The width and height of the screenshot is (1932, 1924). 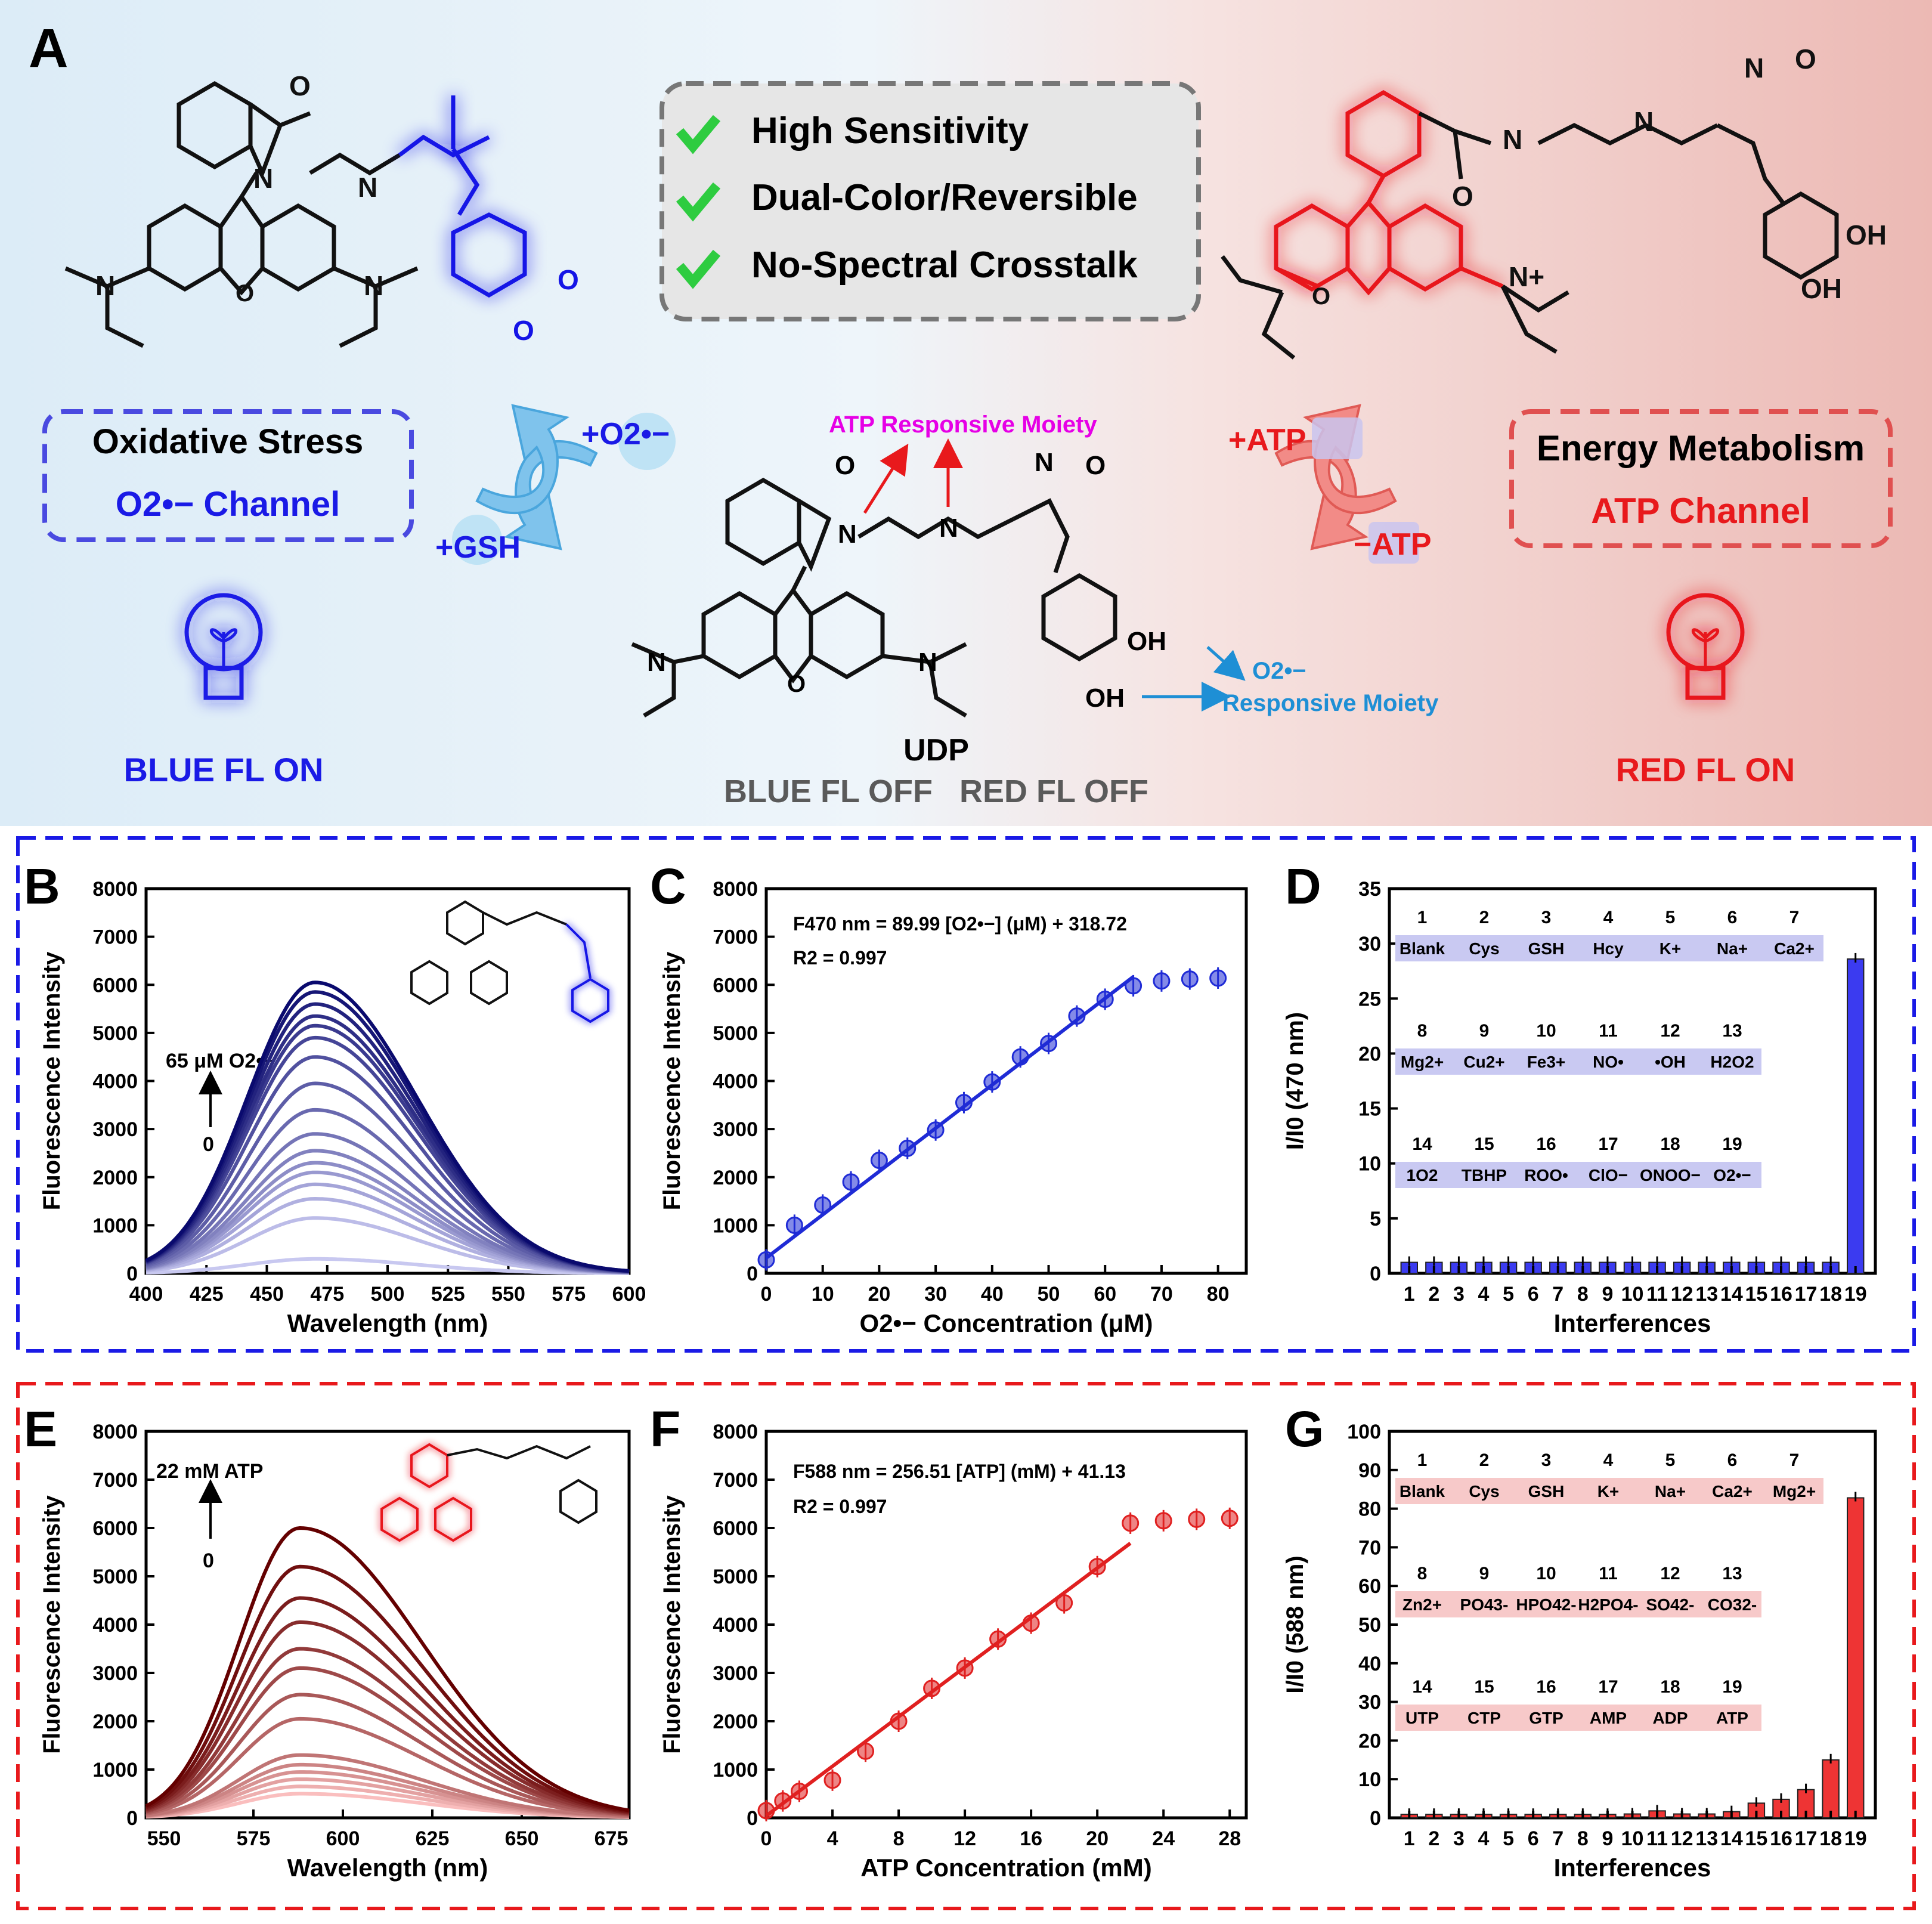 I want to click on plot-frame, so click(x=1006, y=1081).